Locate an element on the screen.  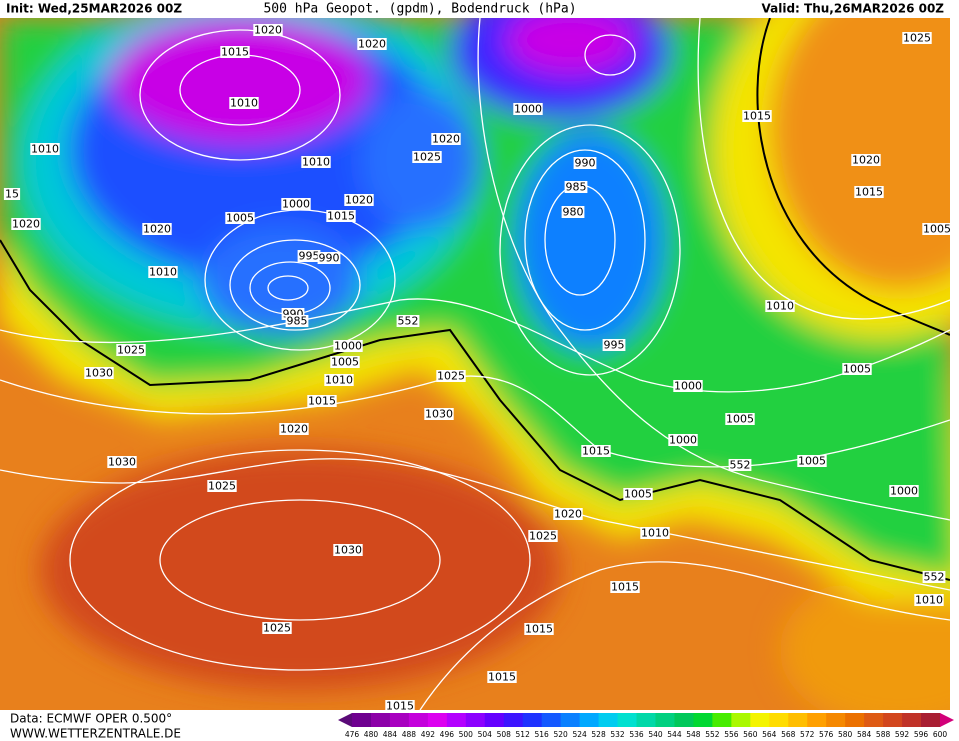
colorbar-label: 512 is located at coordinates (523, 734).